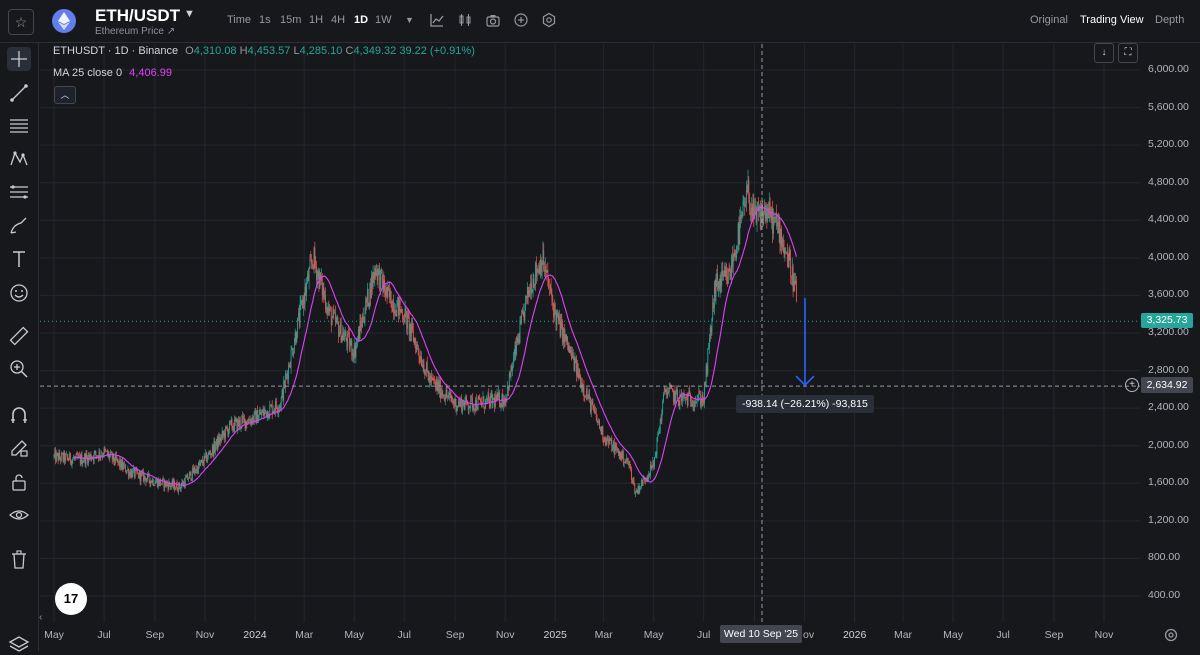 The width and height of the screenshot is (1200, 655). I want to click on text-tool-icon, so click(19, 259).